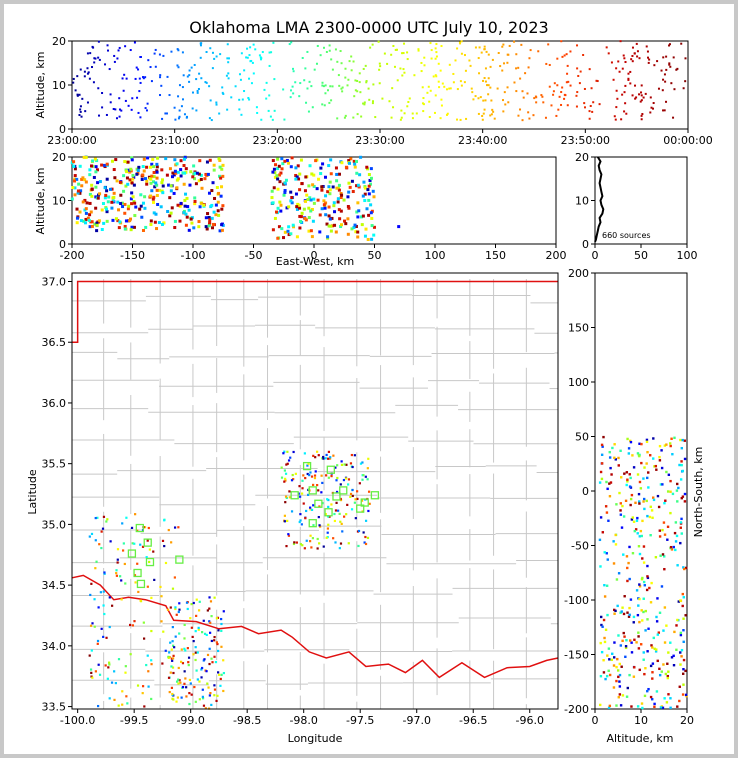 The width and height of the screenshot is (738, 758). What do you see at coordinates (375, 255) in the screenshot?
I see `x-tick-label: 50` at bounding box center [375, 255].